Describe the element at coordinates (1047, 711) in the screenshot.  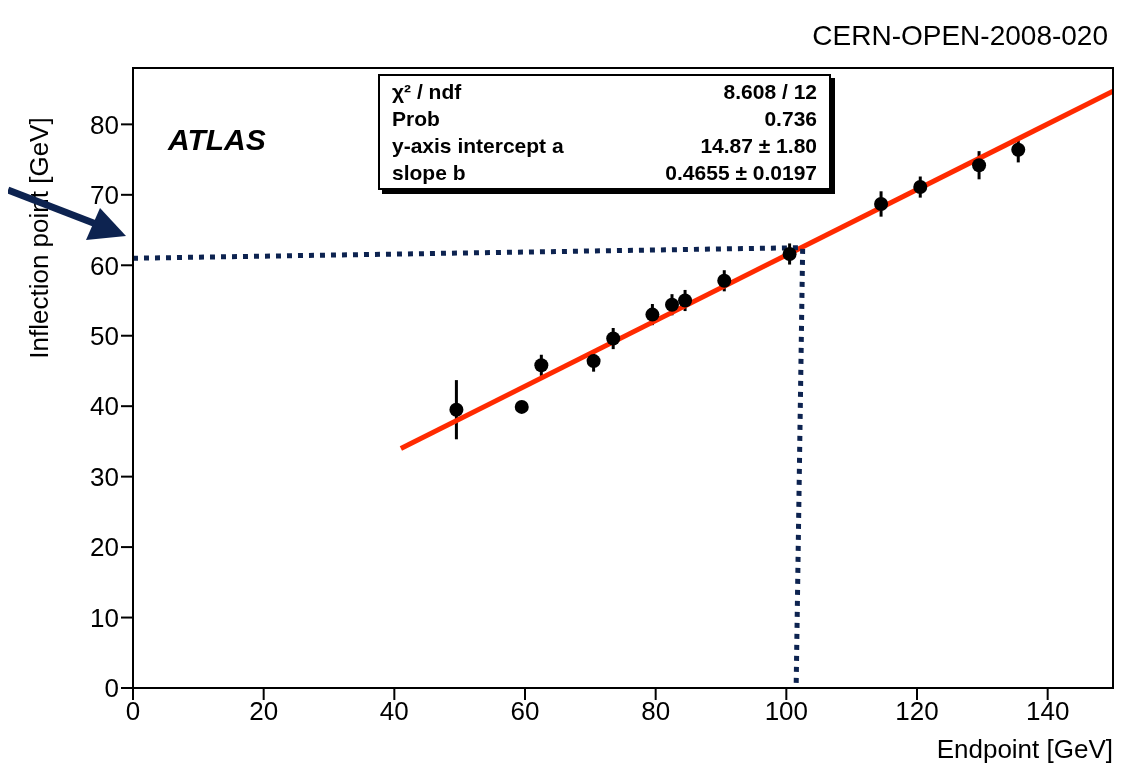
I see `x-tick-label: 140` at that location.